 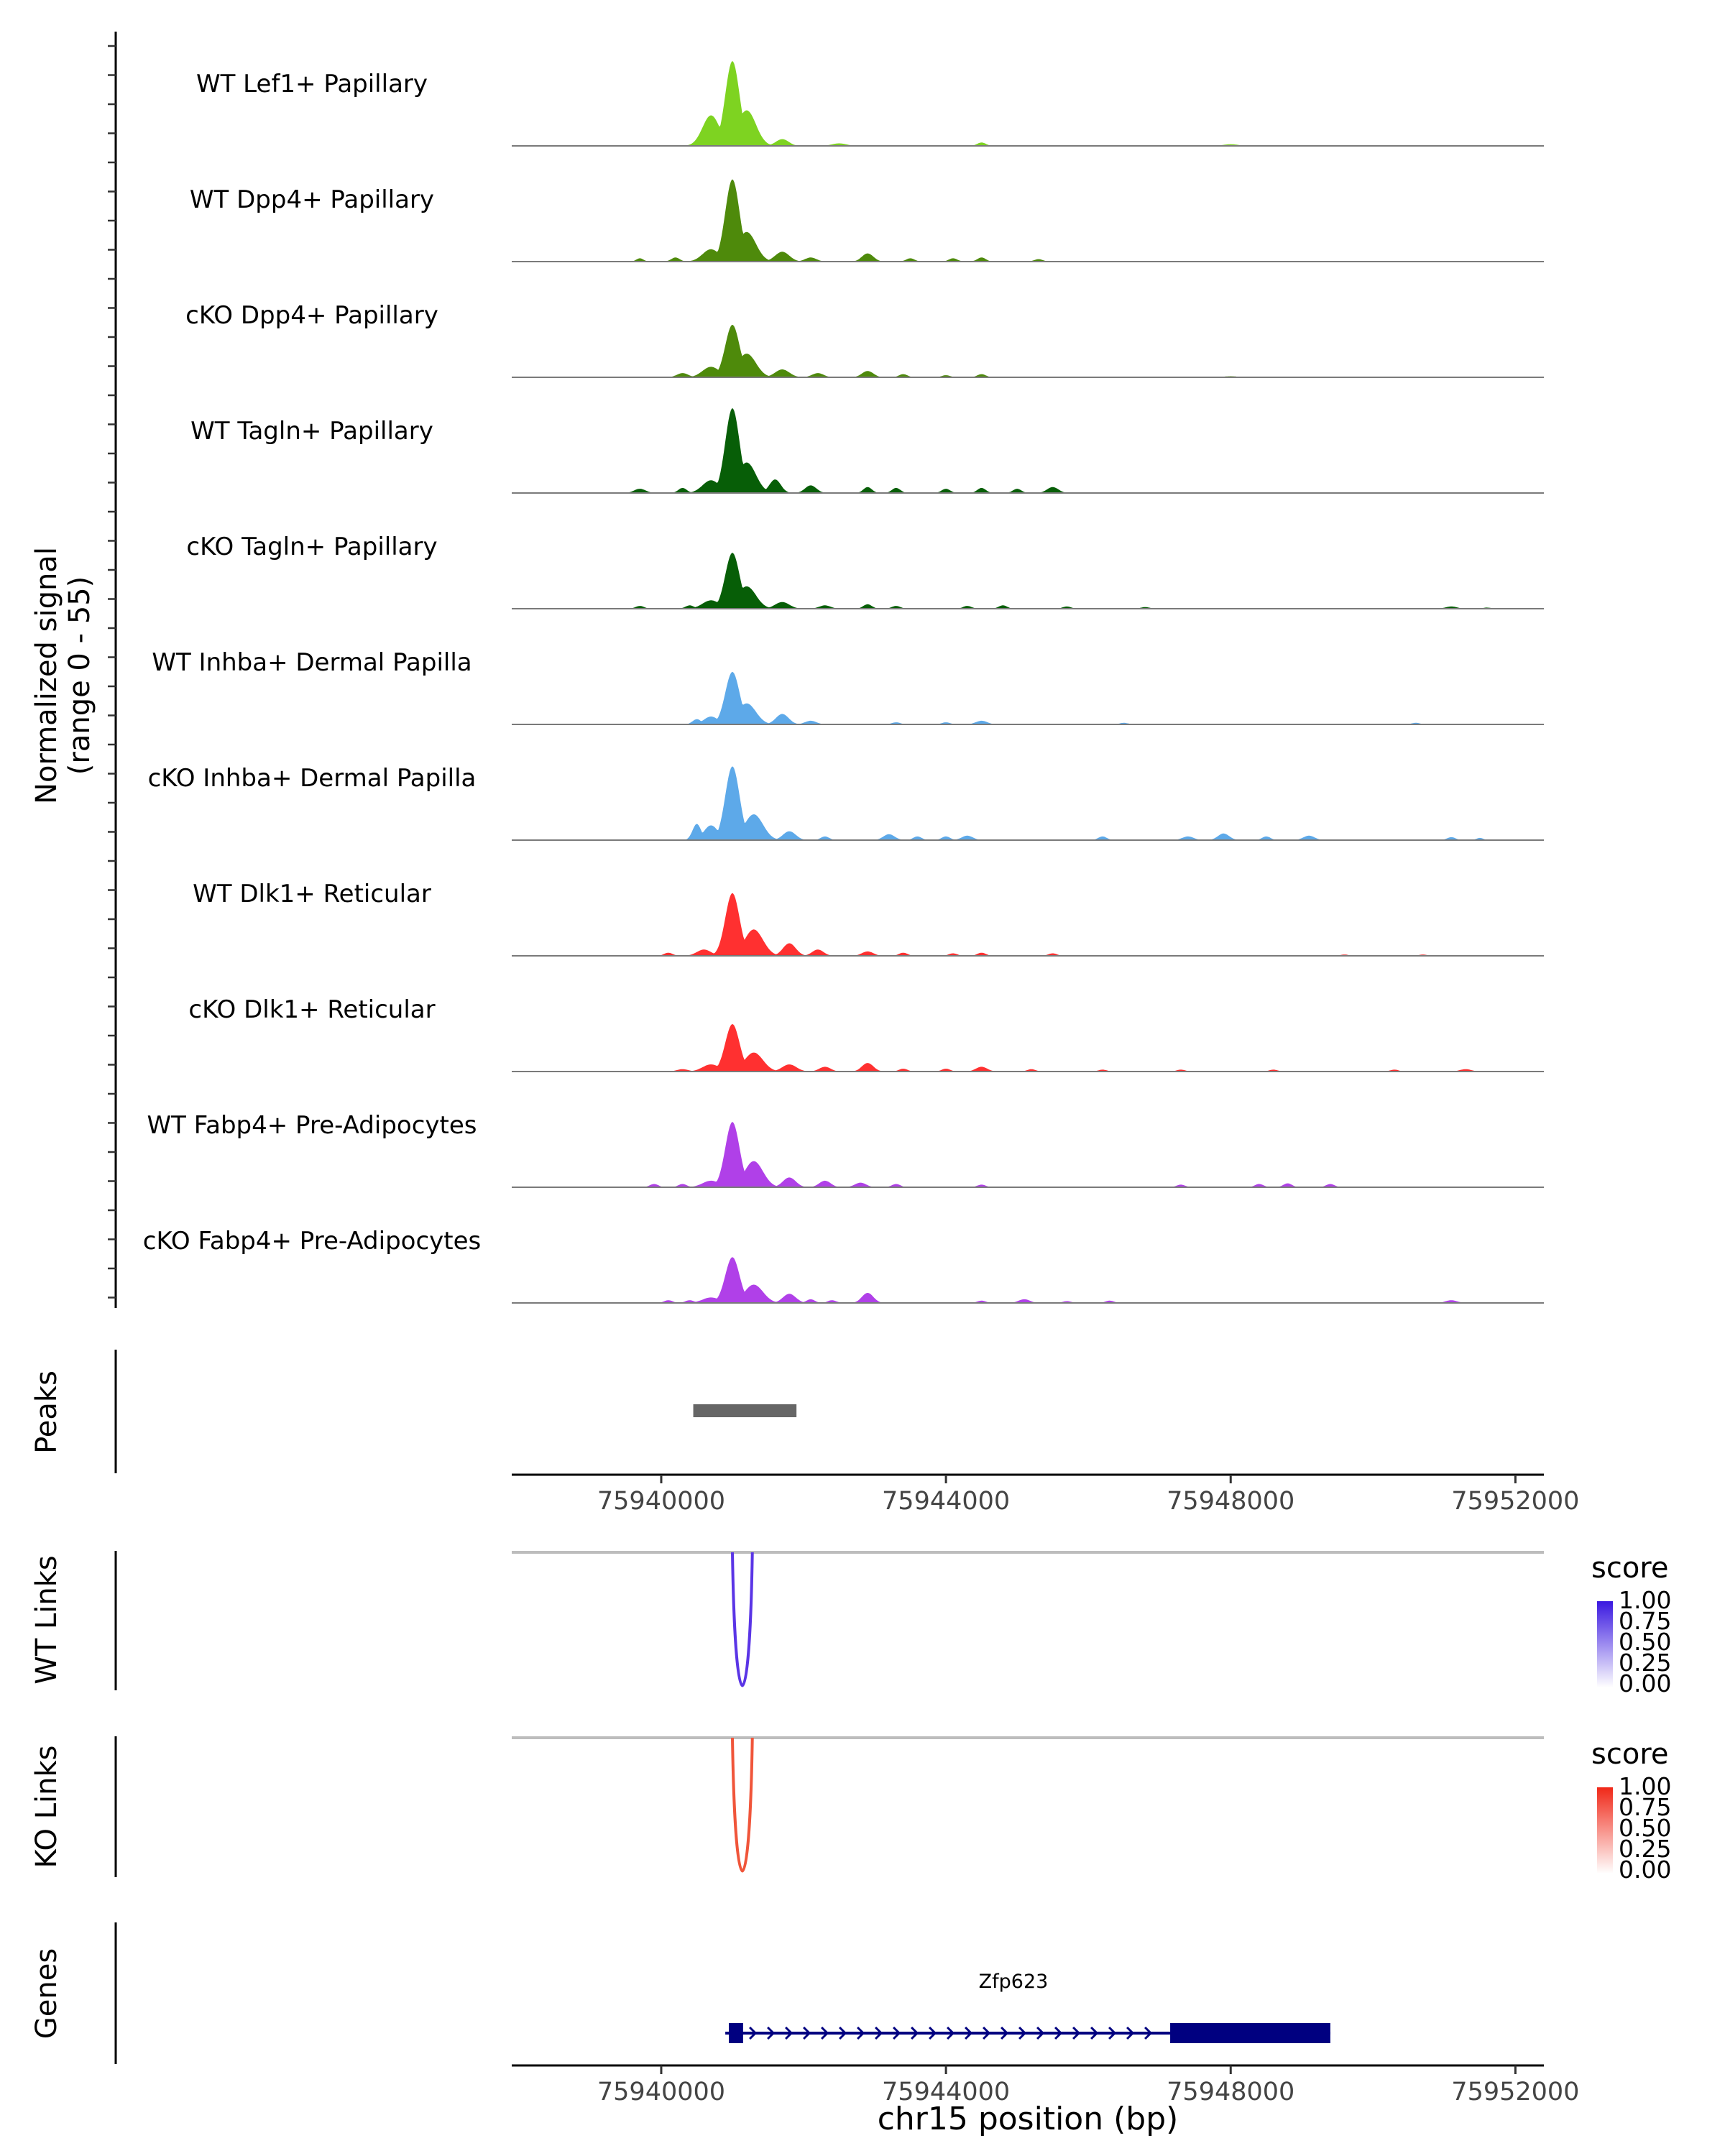 What do you see at coordinates (867, 220) in the screenshot?
I see `coverage-track: WT Dpp4+ Papillary` at bounding box center [867, 220].